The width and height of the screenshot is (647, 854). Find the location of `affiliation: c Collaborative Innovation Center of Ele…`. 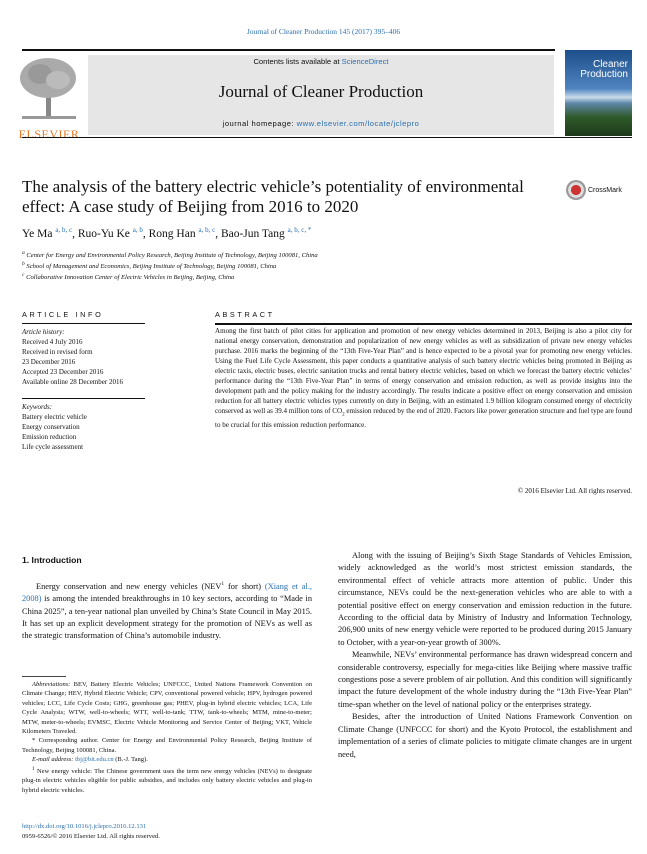

affiliation: c Collaborative Innovation Center of Ele… is located at coordinates (128, 277).